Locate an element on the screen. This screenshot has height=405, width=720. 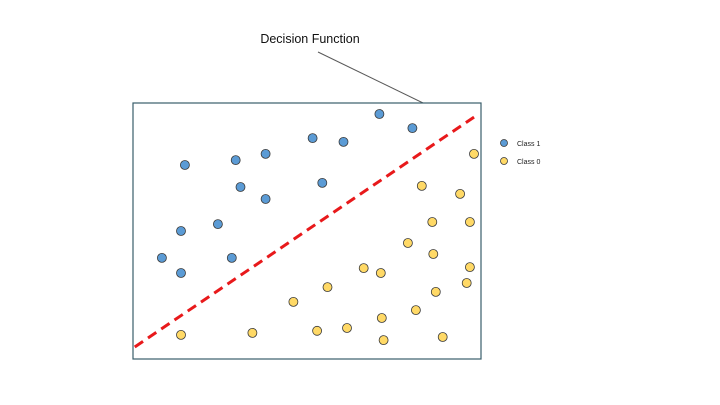
decision-function-label: Decision Function is located at coordinates (309, 39).